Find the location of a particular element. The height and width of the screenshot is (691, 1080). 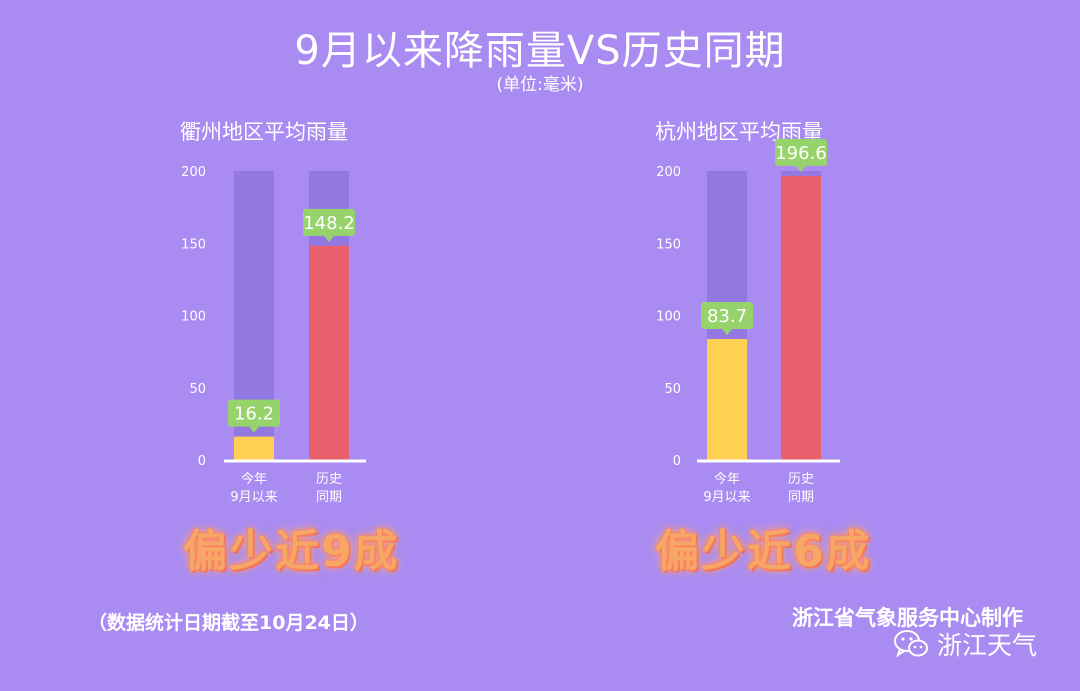

chart-title-quzhou: 衢州地区平均雨量 is located at coordinates (264, 132).